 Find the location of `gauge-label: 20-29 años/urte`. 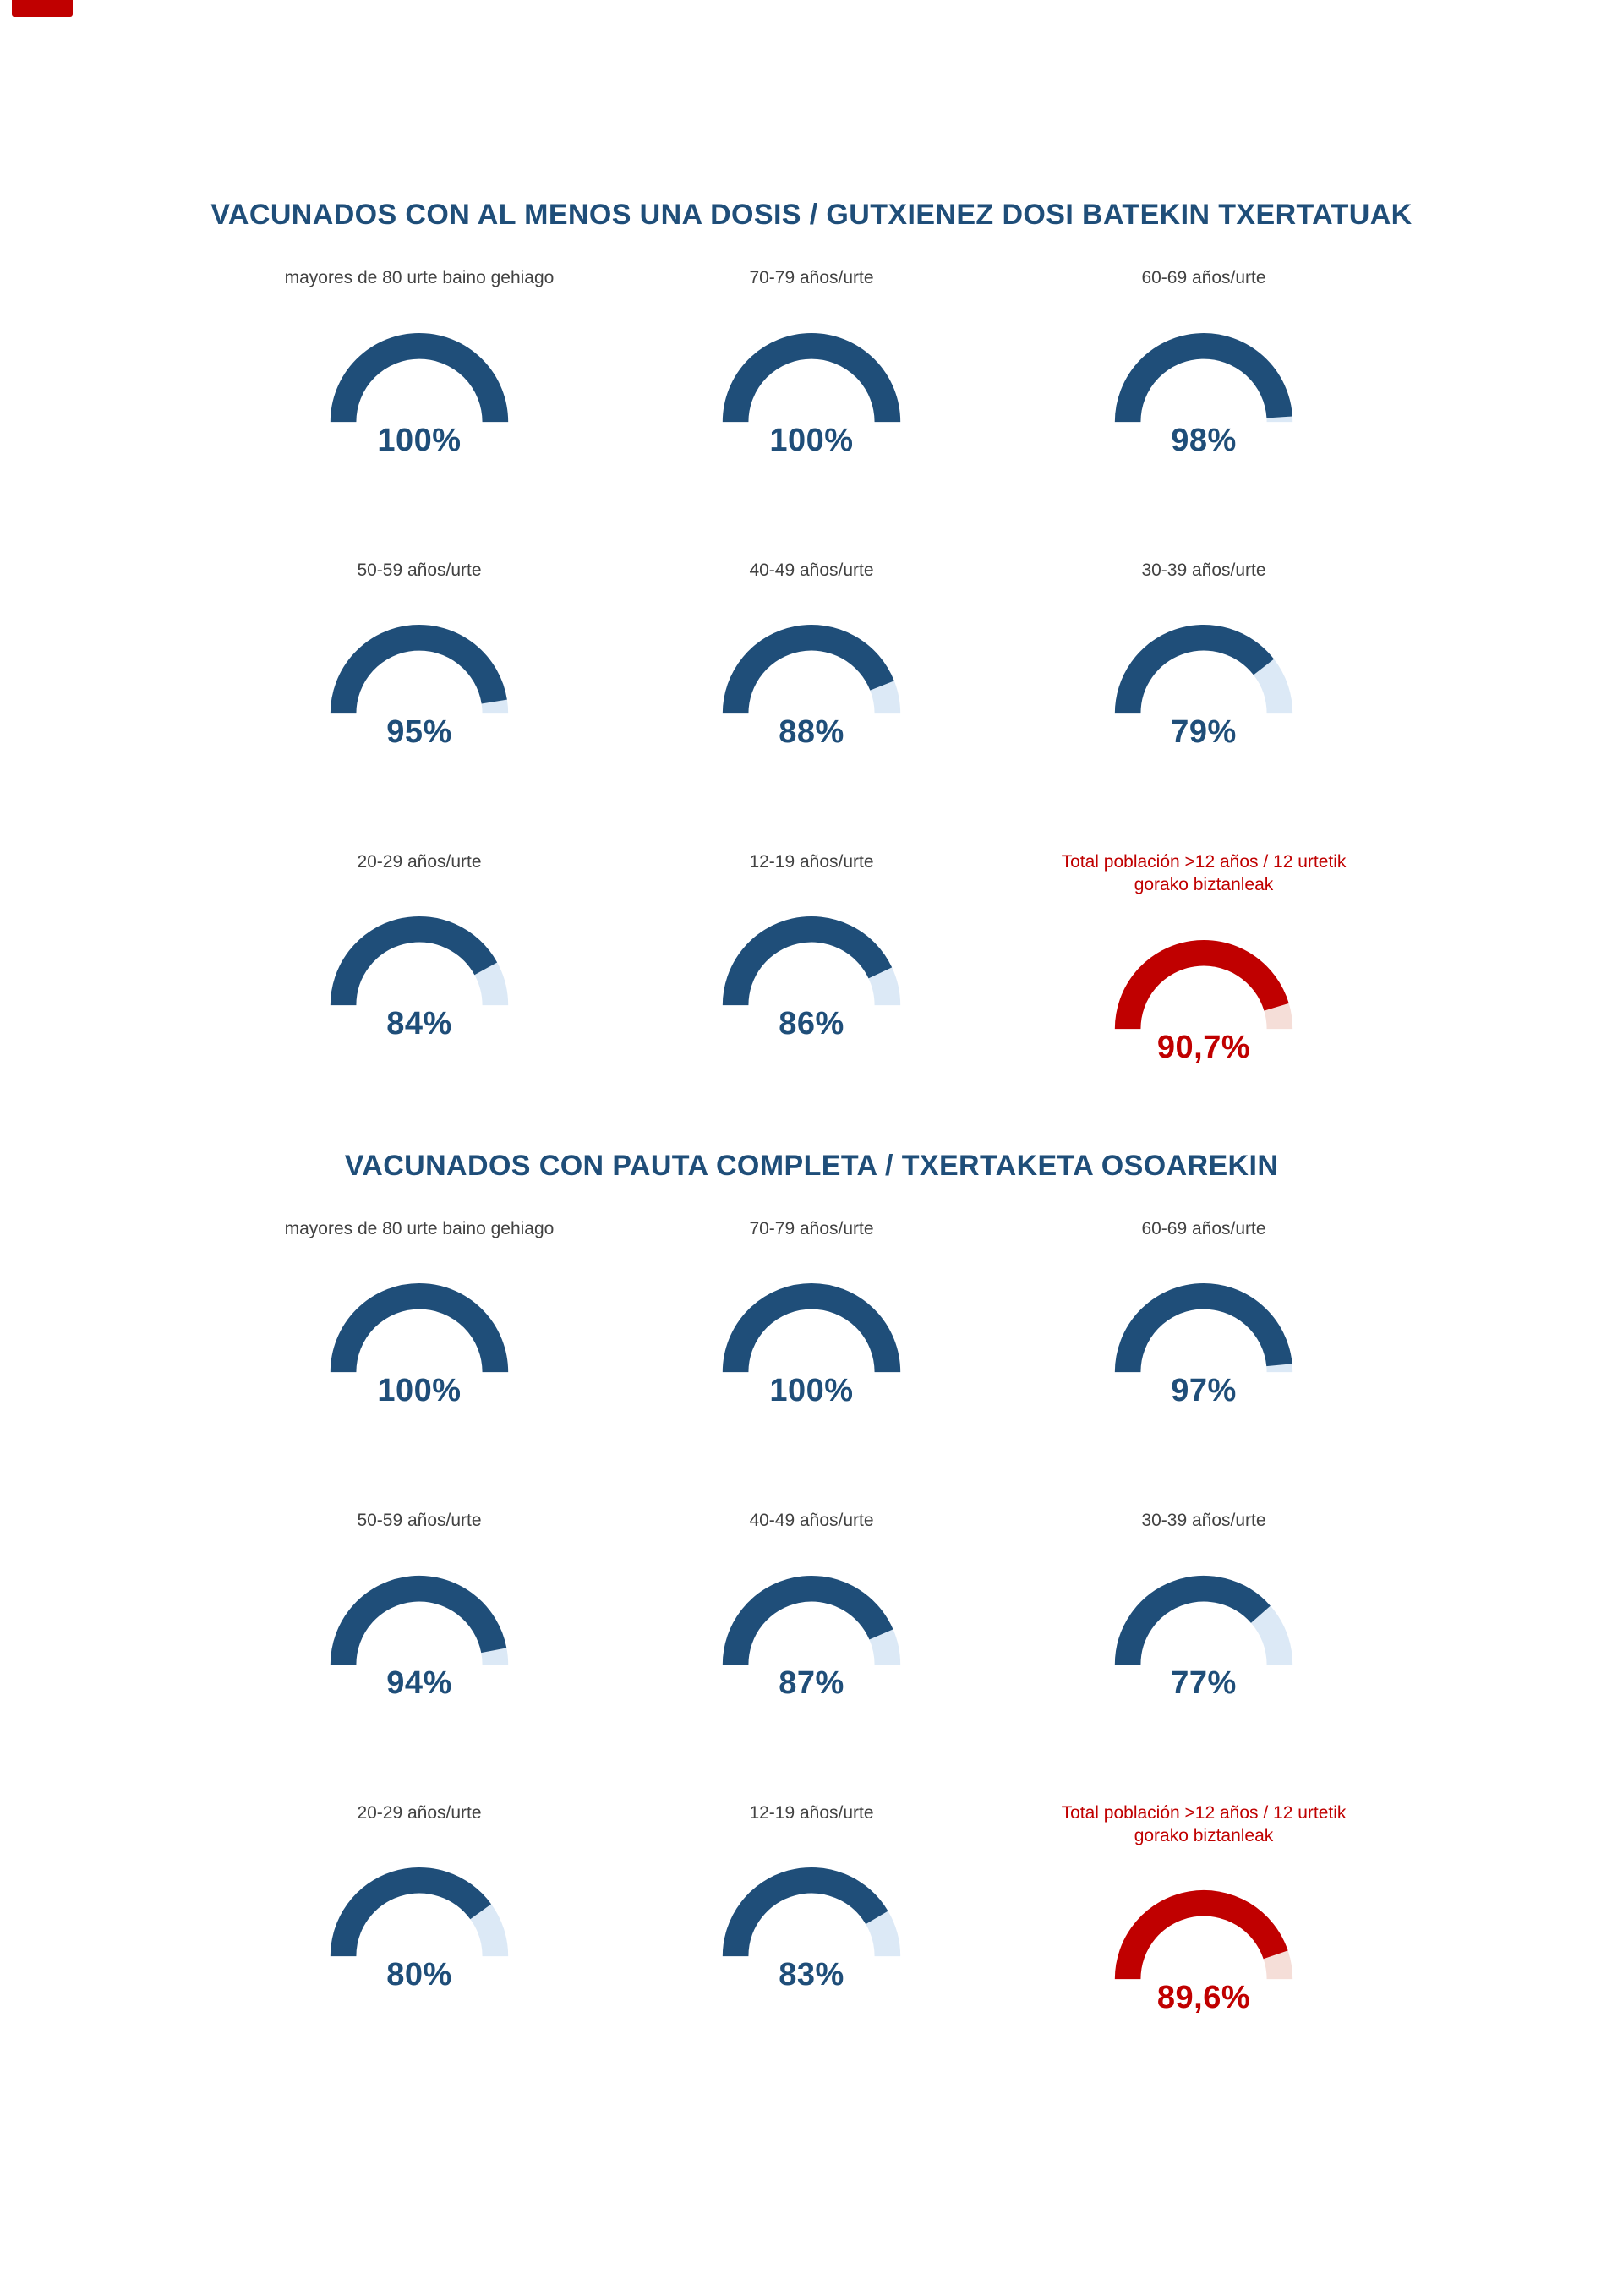

gauge-label: 20-29 años/urte is located at coordinates (420, 1812).